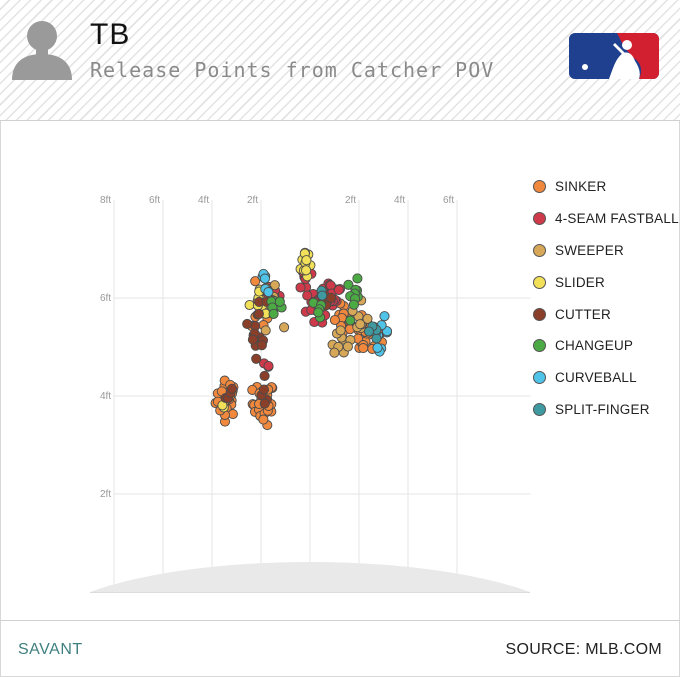  Describe the element at coordinates (310, 577) in the screenshot. I see `pitchers-mound` at that location.